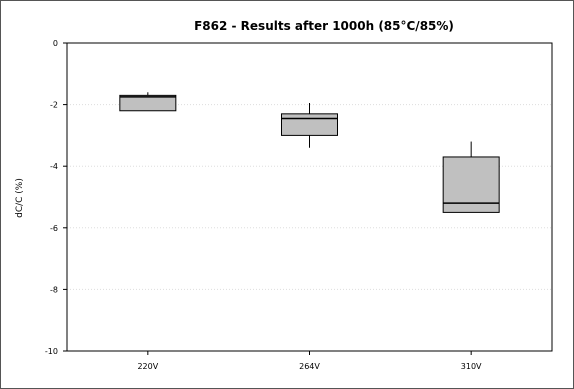  Describe the element at coordinates (309, 361) in the screenshot. I see `x-axis: 220V 264V 310V` at that location.